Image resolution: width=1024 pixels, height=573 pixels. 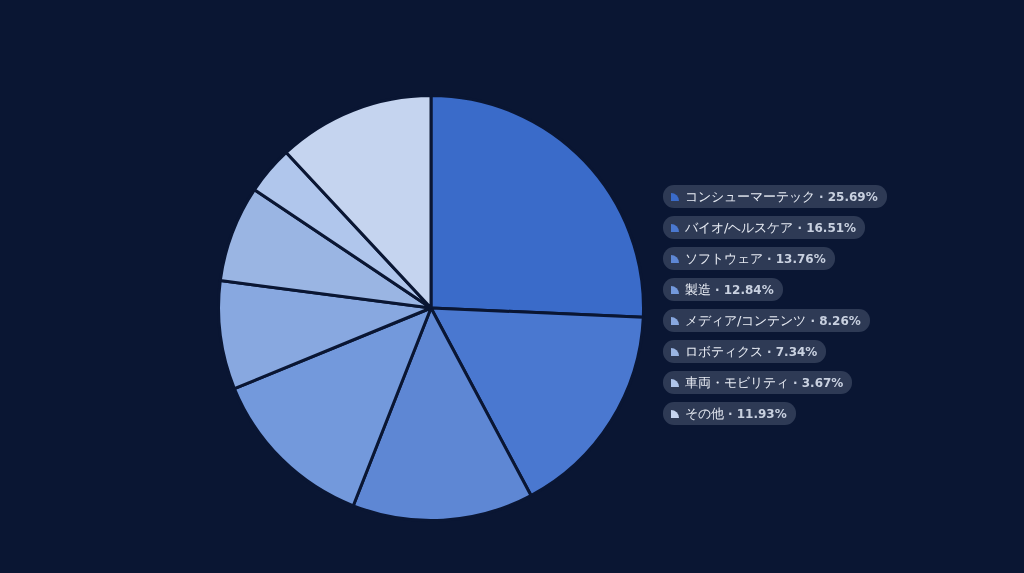 I want to click on data-label: · 3.67%, so click(x=818, y=382).